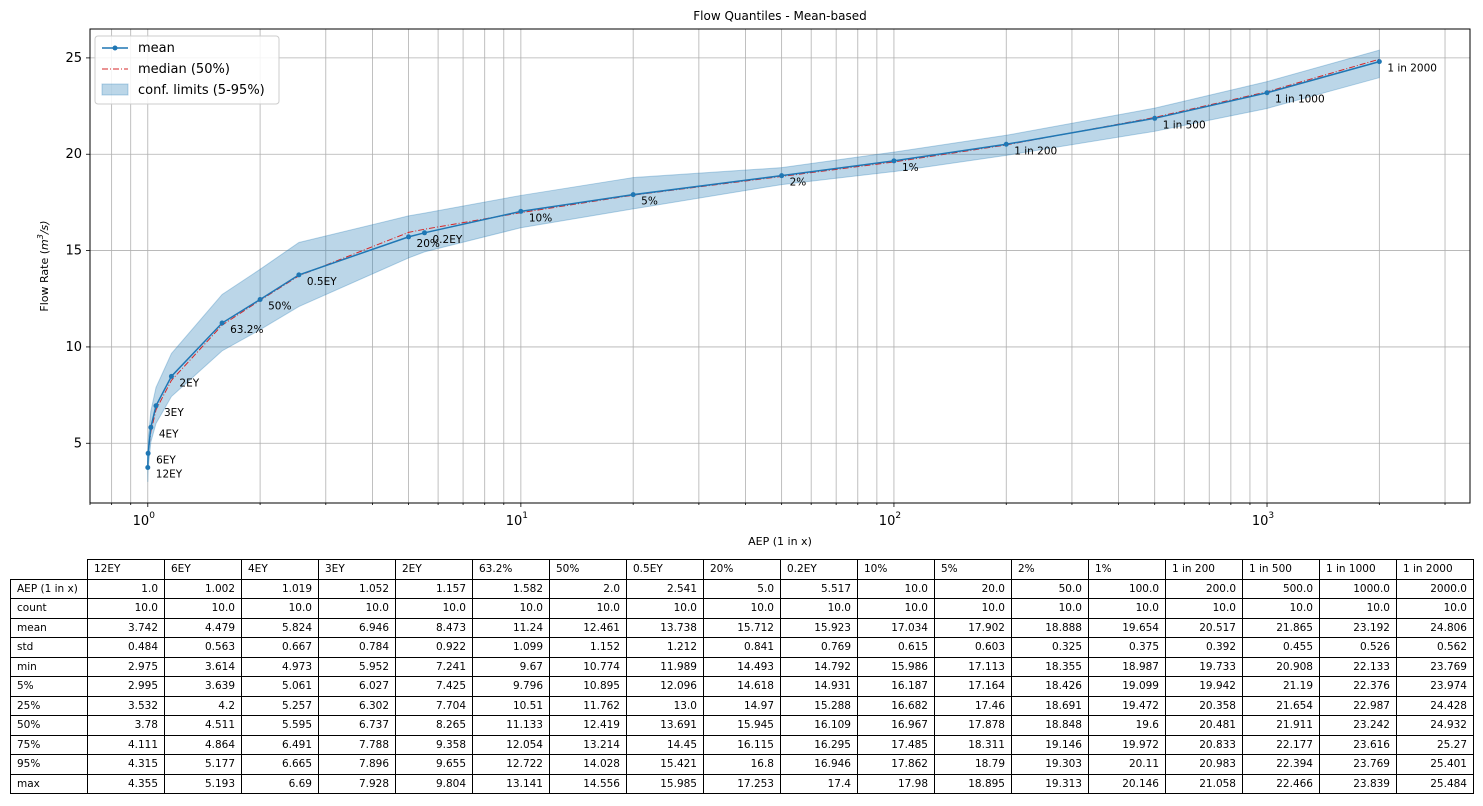 The width and height of the screenshot is (1483, 806). What do you see at coordinates (511, 588) in the screenshot?
I see `table-cell: 1.582` at bounding box center [511, 588].